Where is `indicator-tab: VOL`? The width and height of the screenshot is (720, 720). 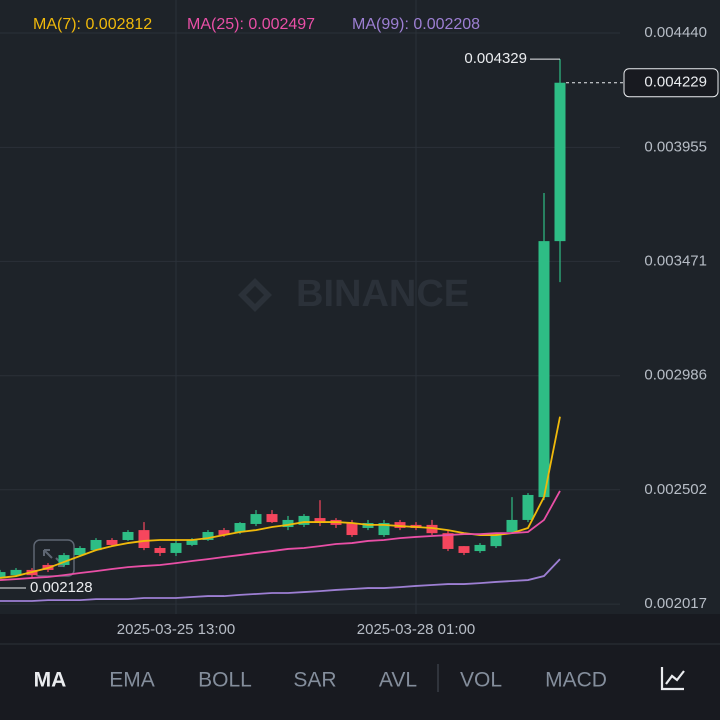
indicator-tab: VOL is located at coordinates (481, 680).